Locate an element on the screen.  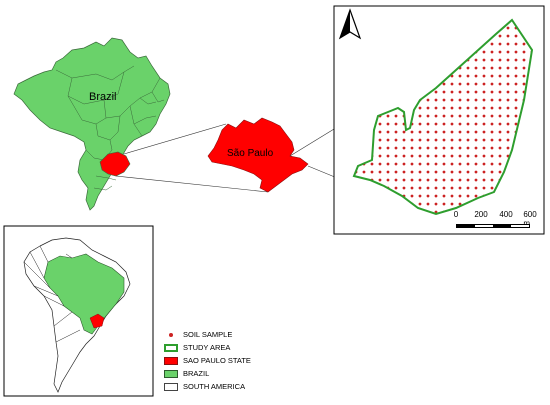
legend-brazil: BRAZIL is located at coordinates (234, 373).